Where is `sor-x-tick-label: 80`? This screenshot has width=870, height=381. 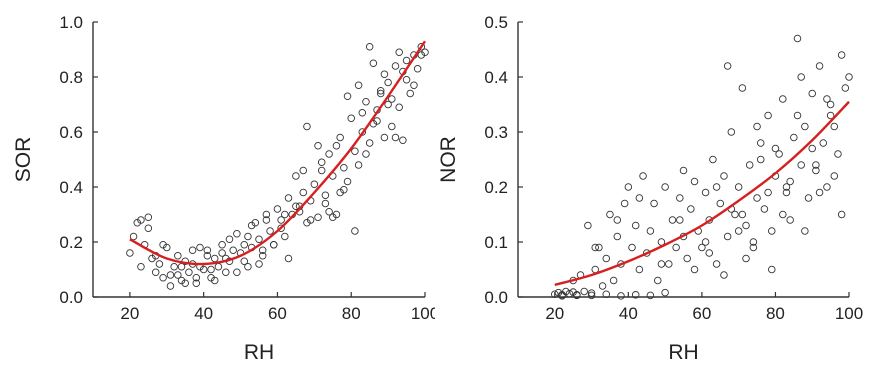
sor-x-tick-label: 80 is located at coordinates (351, 313).